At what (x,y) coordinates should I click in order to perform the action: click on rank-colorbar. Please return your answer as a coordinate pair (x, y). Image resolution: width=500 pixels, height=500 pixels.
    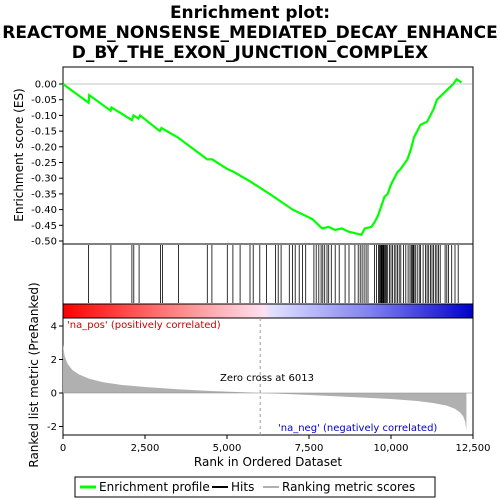
    Looking at the image, I should click on (268, 311).